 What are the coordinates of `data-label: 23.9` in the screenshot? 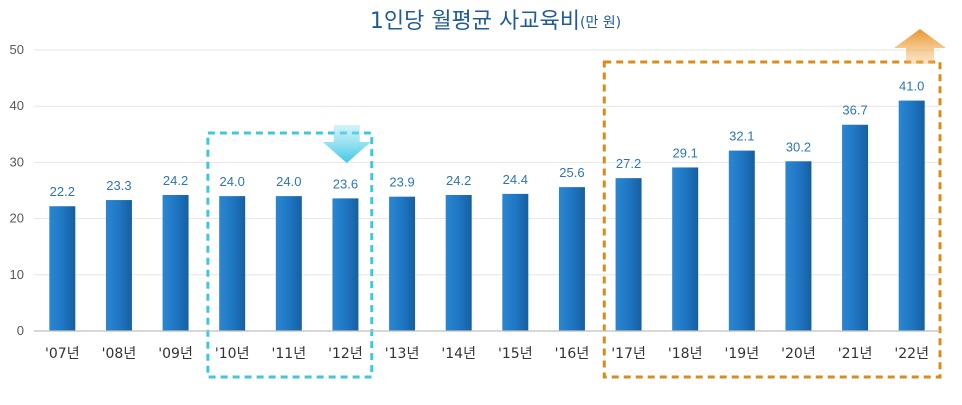 It's located at (401, 182).